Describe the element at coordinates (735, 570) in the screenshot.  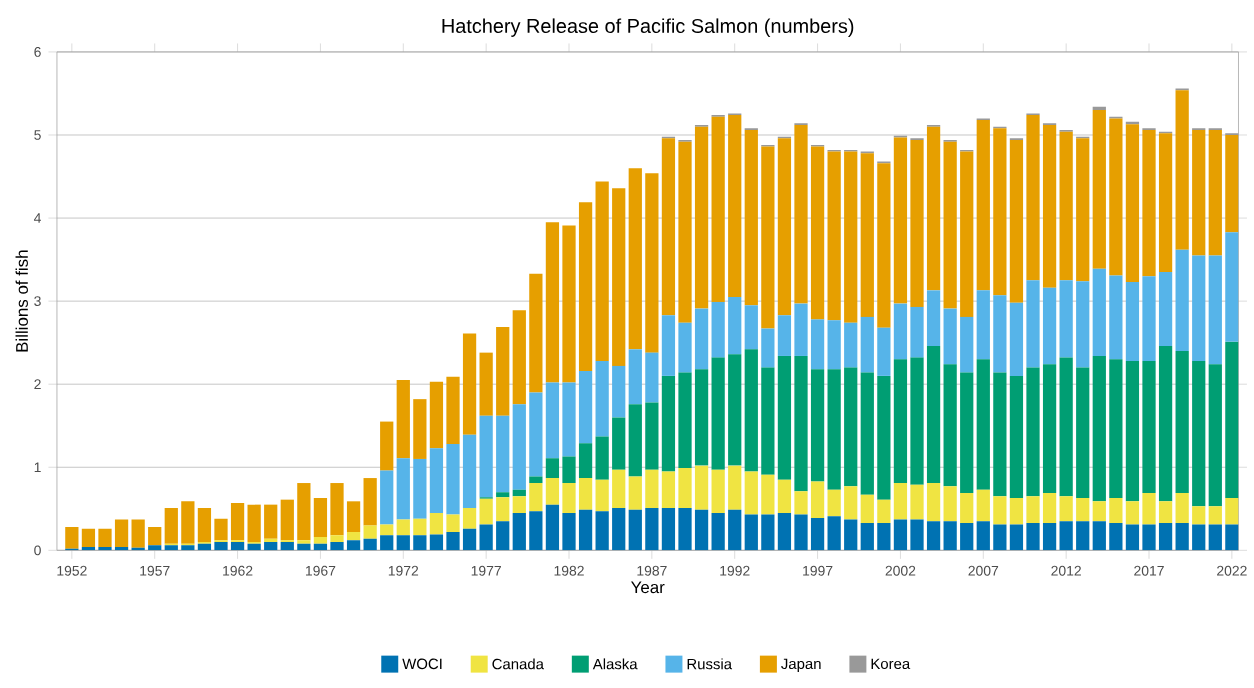
I see `x-tick-label: 1992` at that location.